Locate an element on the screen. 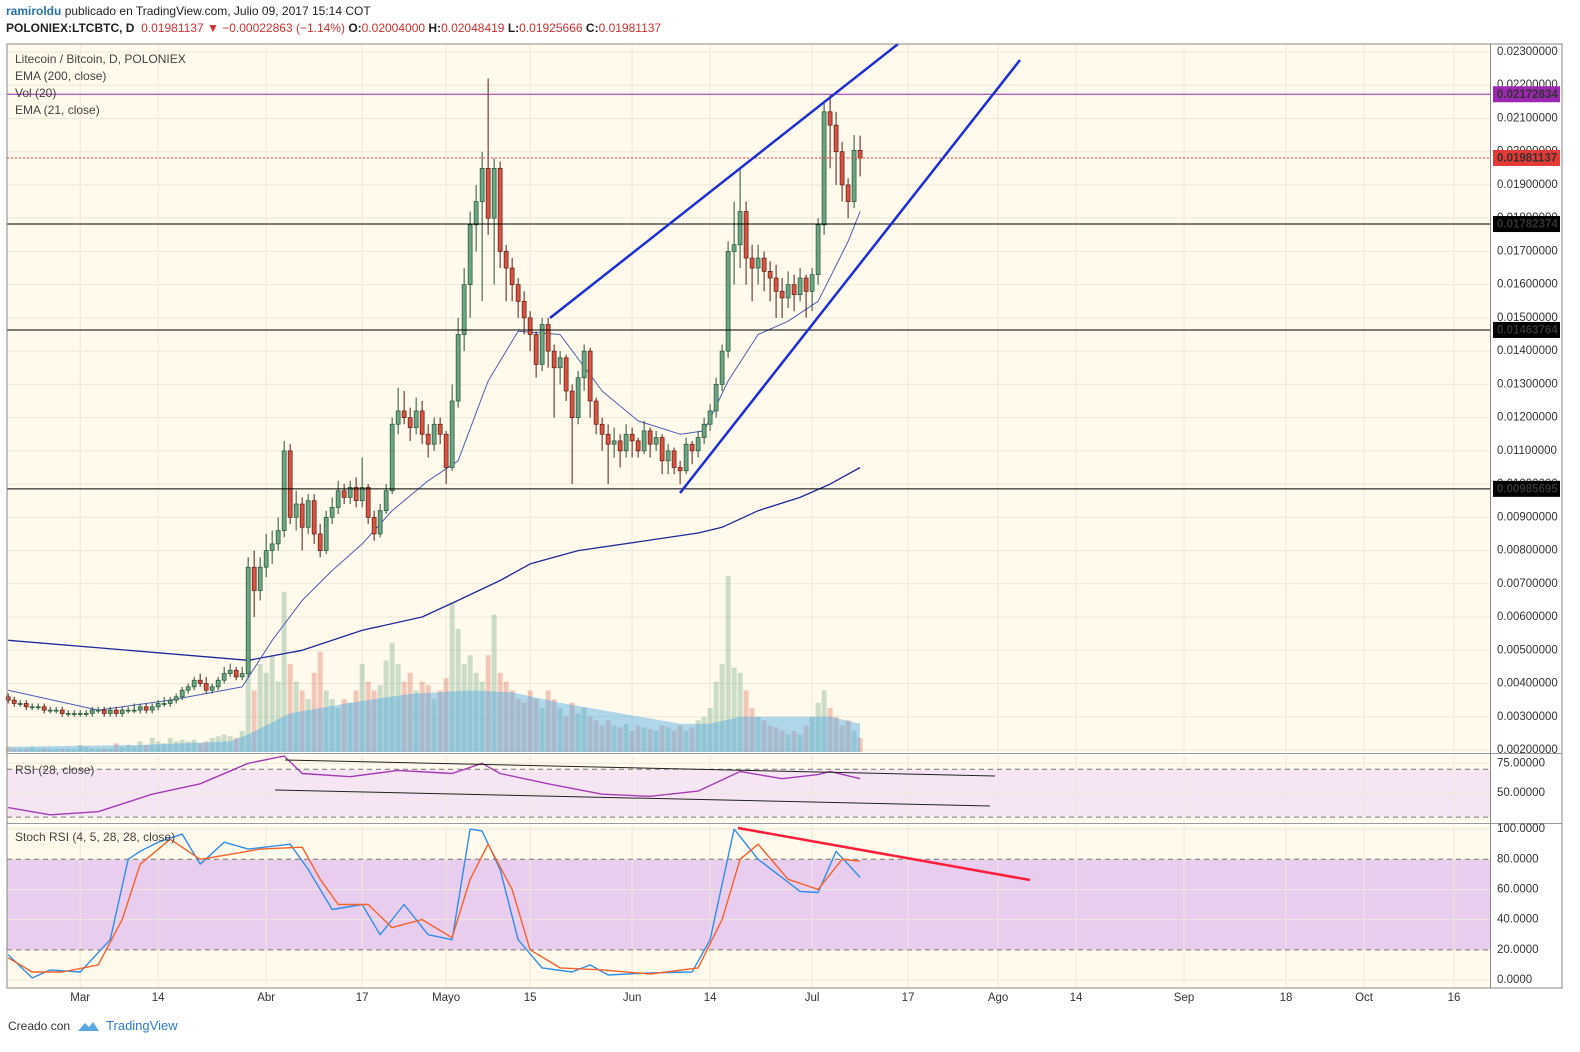 The width and height of the screenshot is (1580, 1052). ema-line is located at coordinates (434, 563).